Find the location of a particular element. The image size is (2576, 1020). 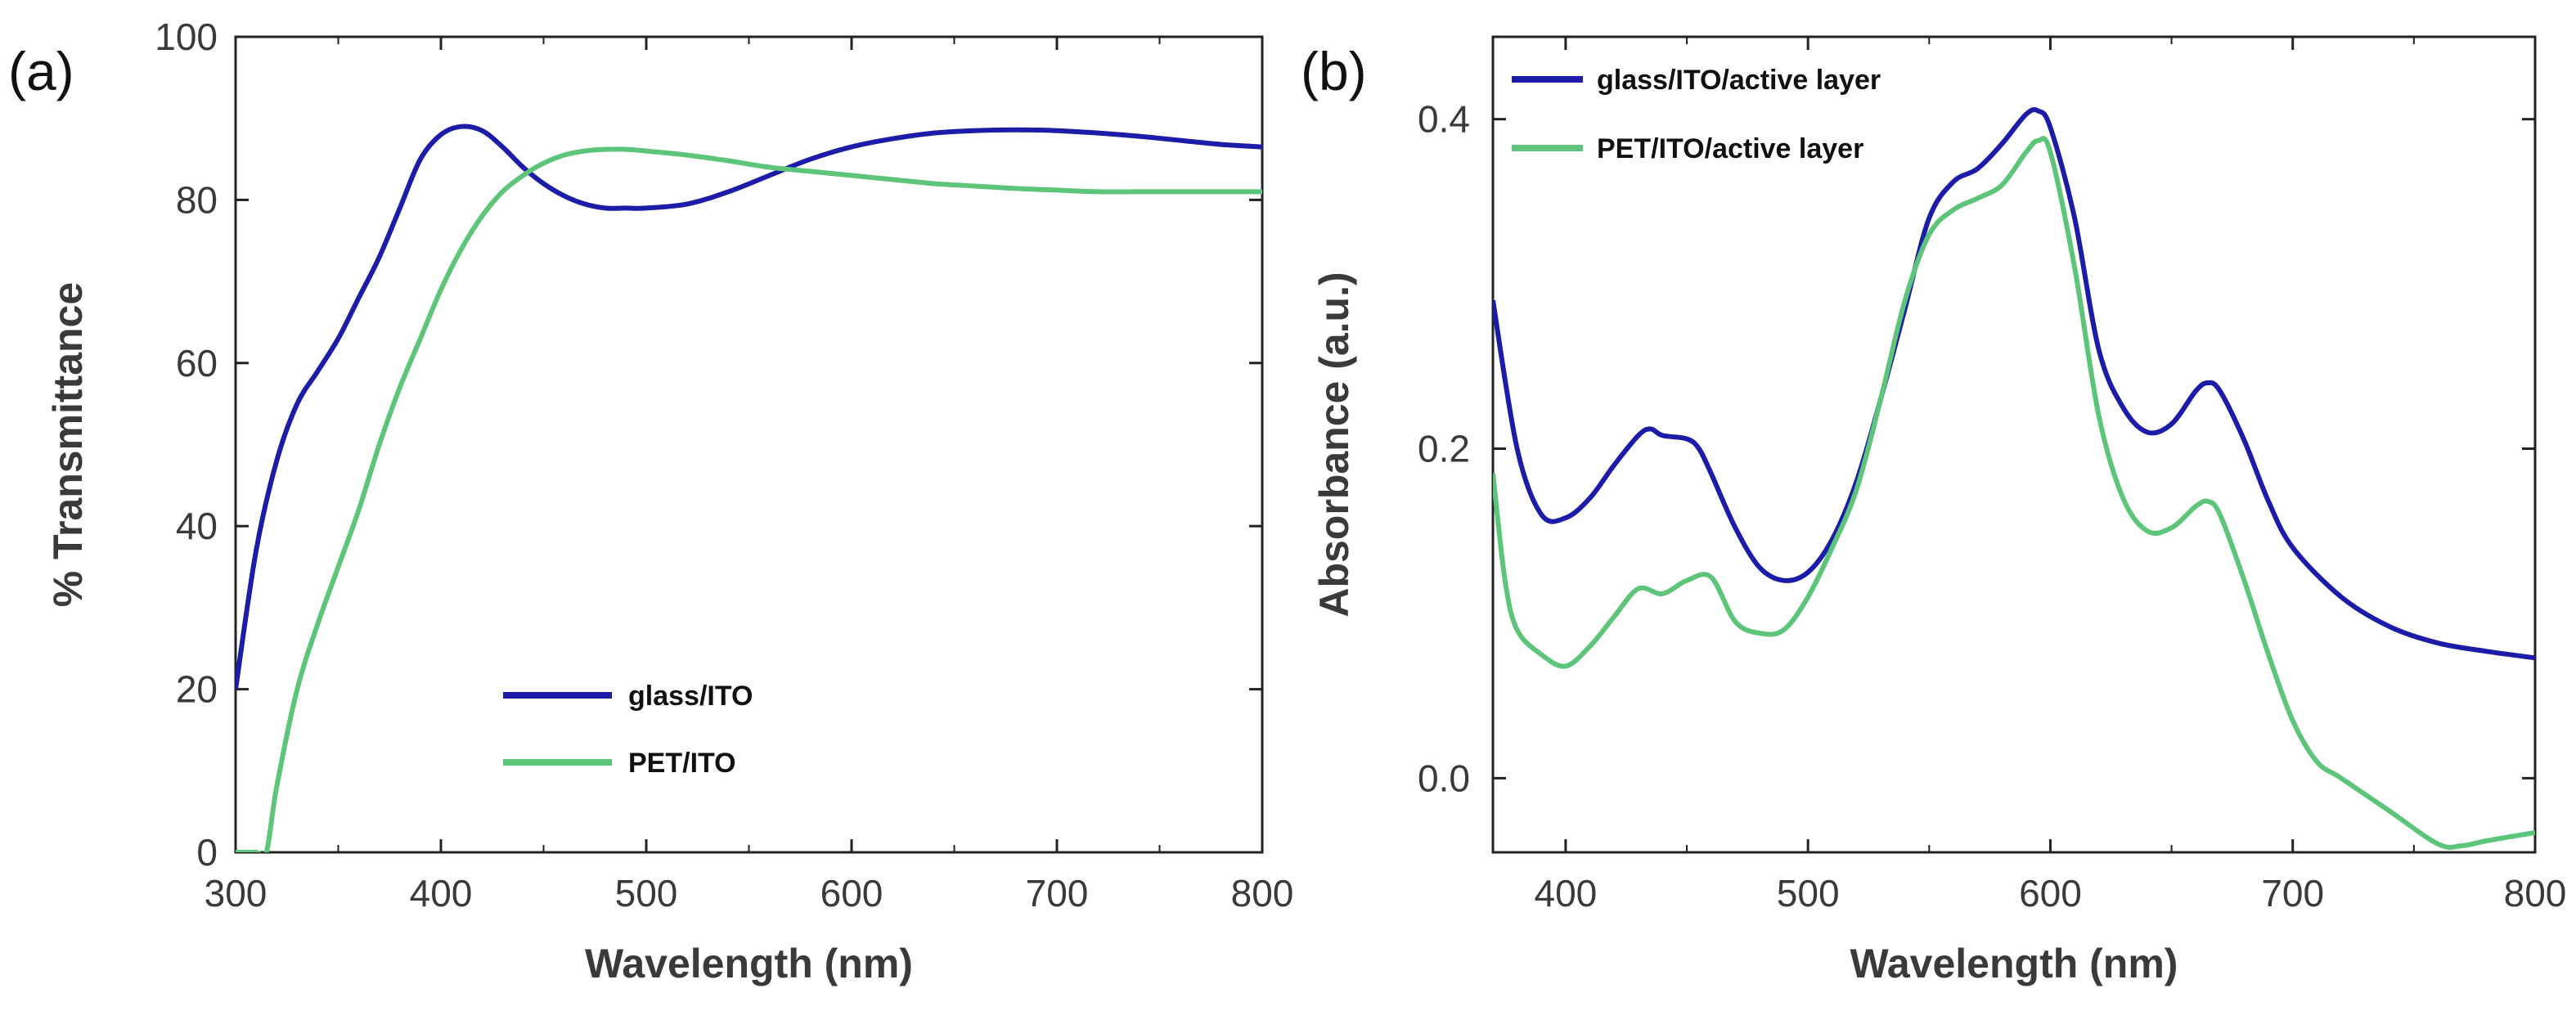

y-tick-label: 80 is located at coordinates (197, 200).